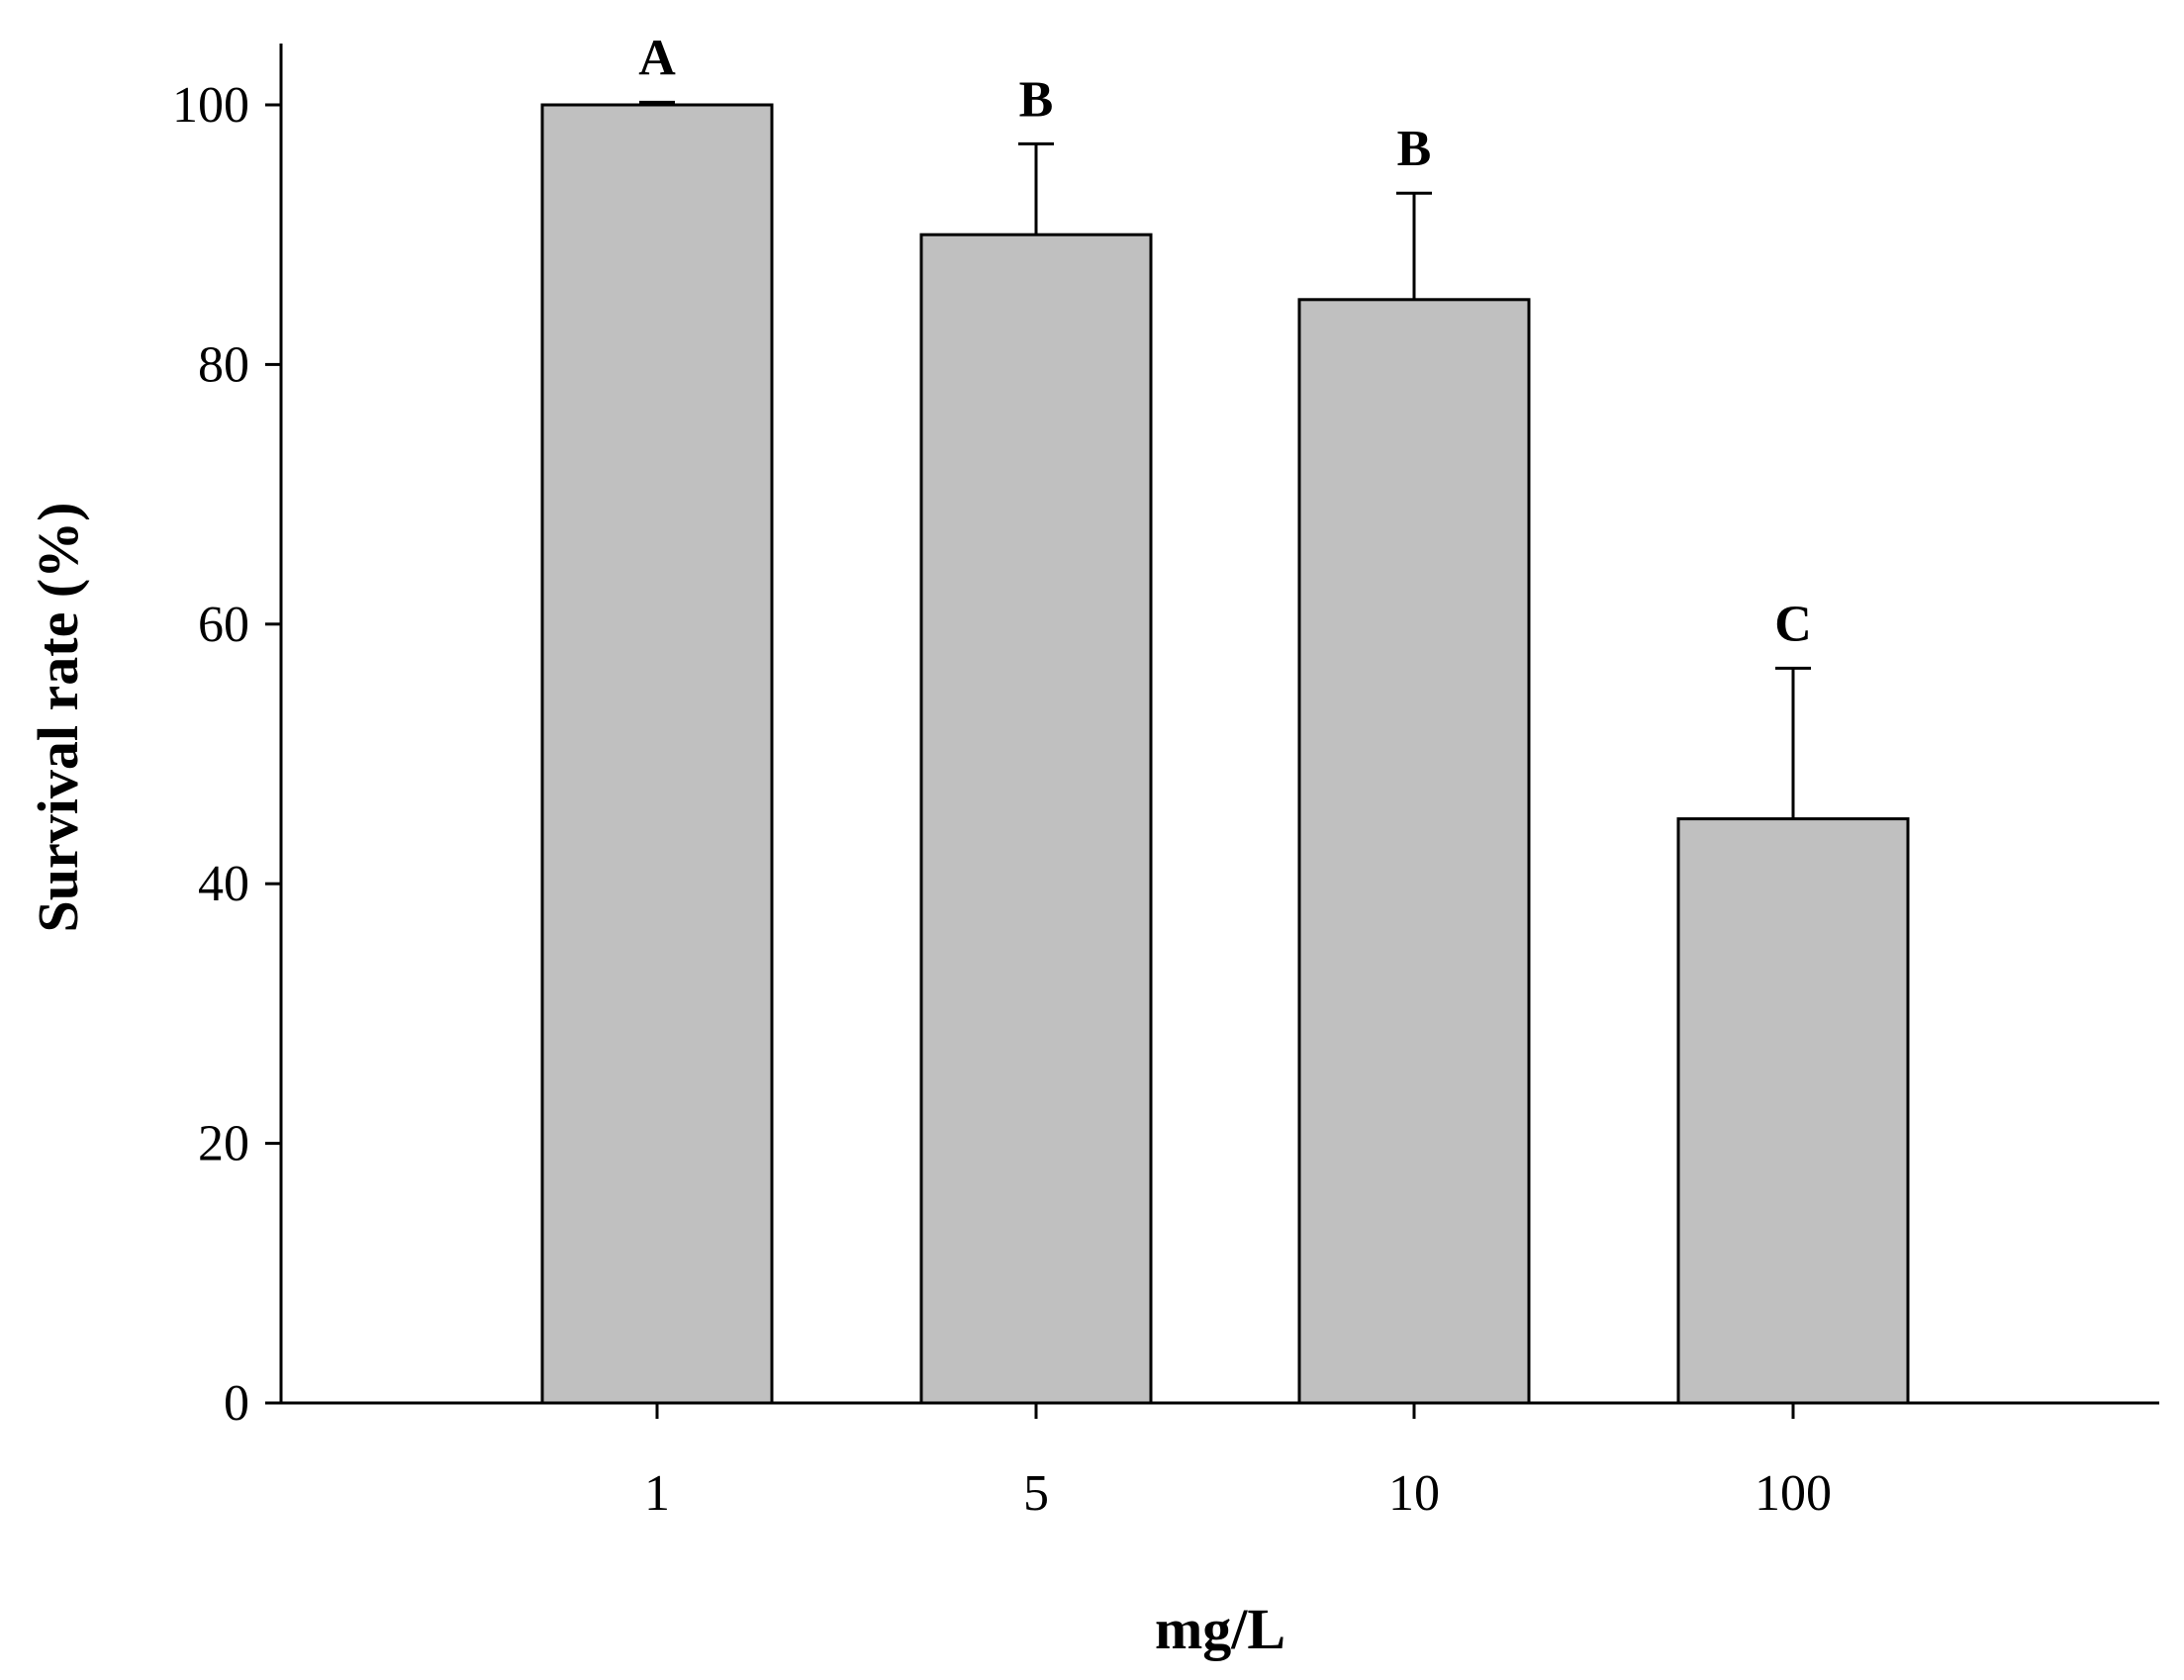  I want to click on significance-label-1: A, so click(657, 58).